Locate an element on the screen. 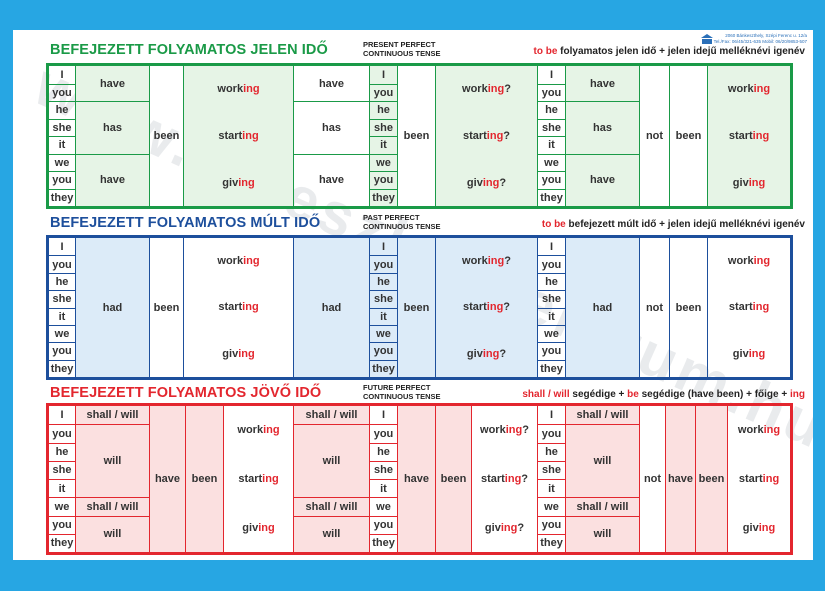 This screenshot has height=591, width=825. section-subtitle: PRESENT PERFECT CONTINUOUS TENSE is located at coordinates (402, 49).